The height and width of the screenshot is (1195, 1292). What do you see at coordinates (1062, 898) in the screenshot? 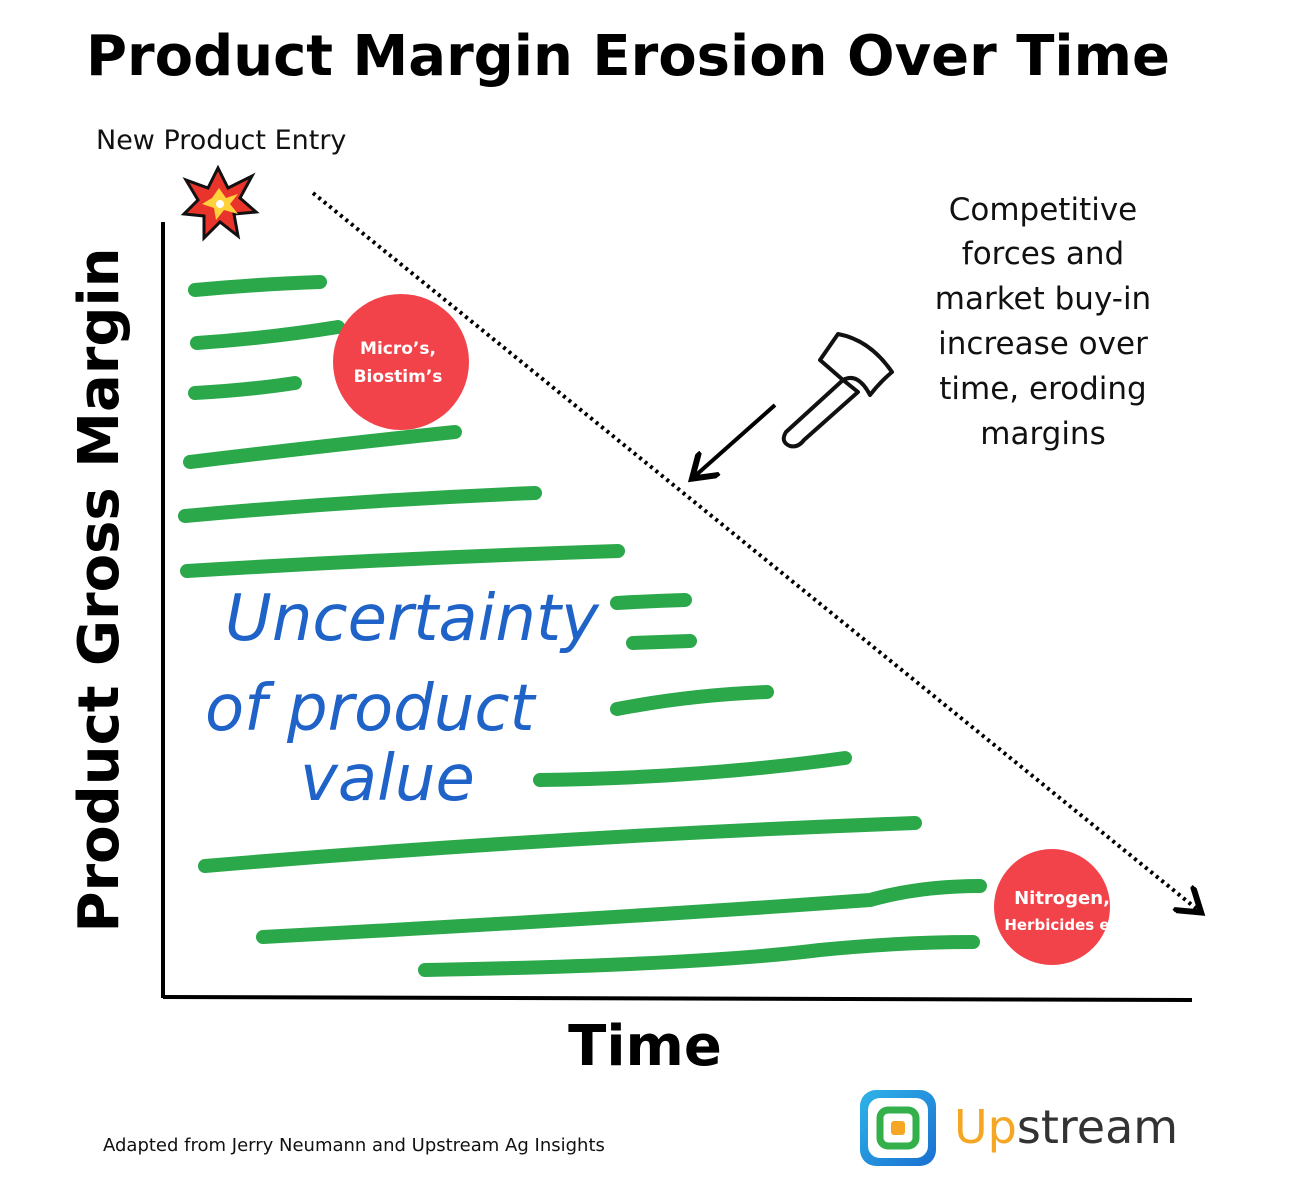
I see `circle-label: Nitrogen,` at bounding box center [1062, 898].